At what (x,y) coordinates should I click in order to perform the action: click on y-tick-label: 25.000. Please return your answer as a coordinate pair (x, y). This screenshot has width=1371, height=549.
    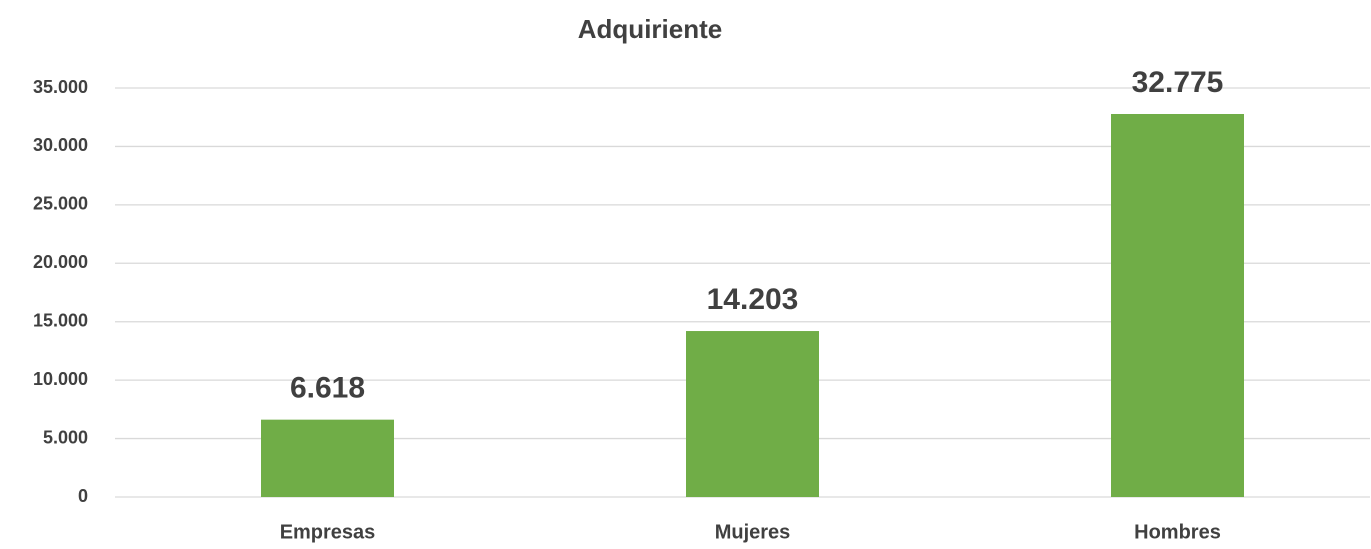
    Looking at the image, I should click on (60, 204).